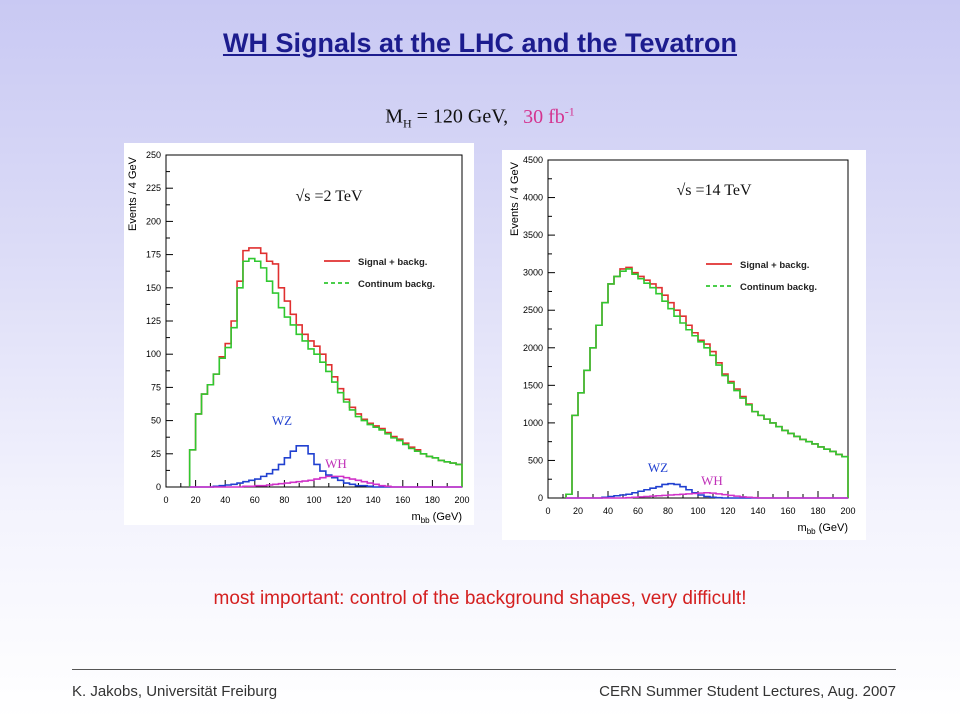  I want to click on y-tick-label: 50, so click(156, 421).